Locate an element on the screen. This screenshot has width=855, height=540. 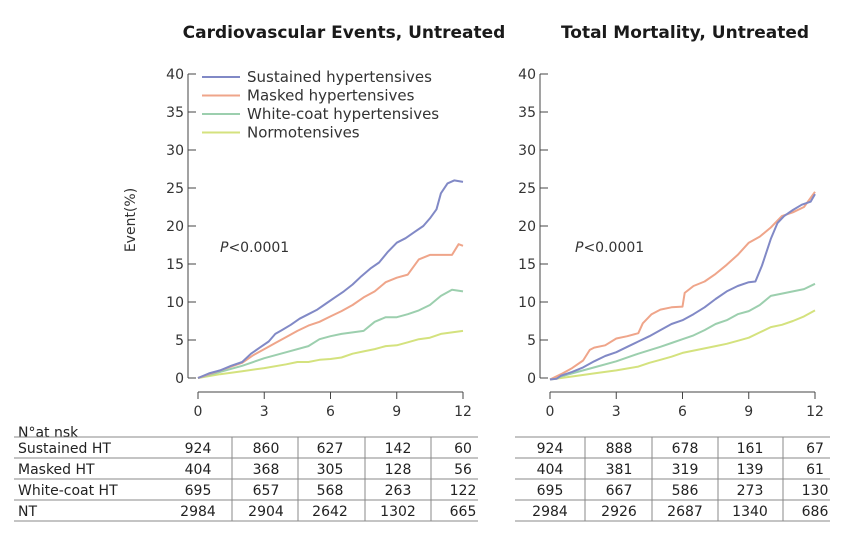
risk-cell-left: 56 is located at coordinates (463, 470).